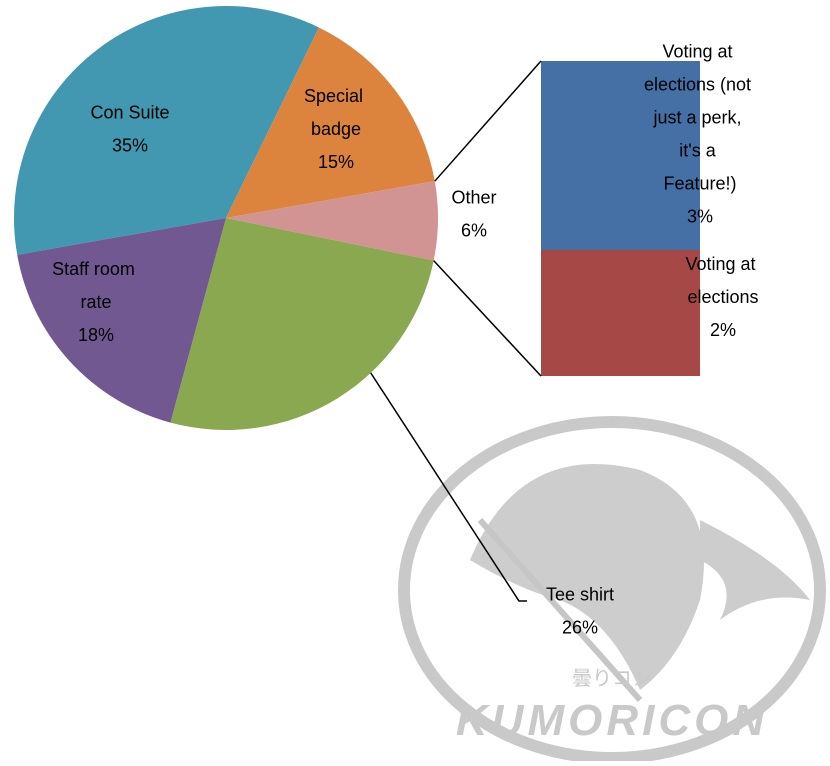  I want to click on slice-label-value: 26%, so click(580, 628).